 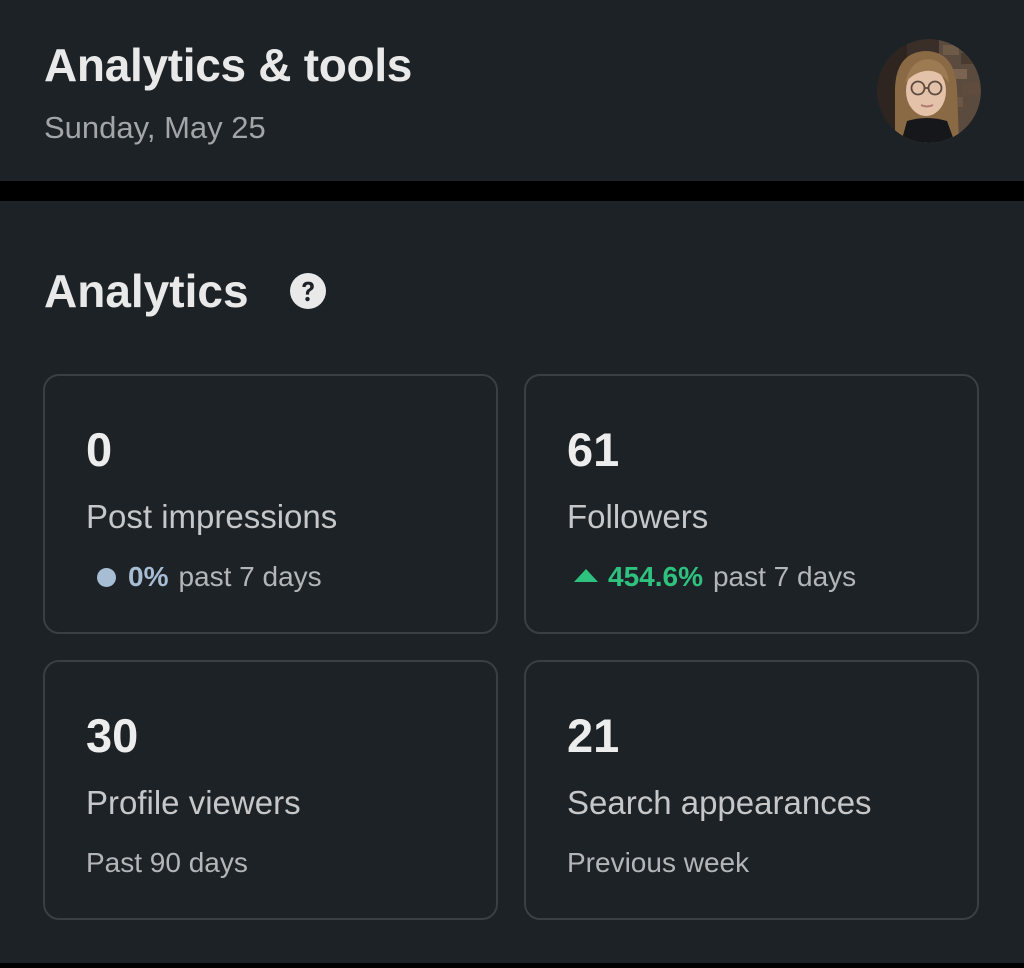 I want to click on neutral-dot-icon, so click(x=106, y=577).